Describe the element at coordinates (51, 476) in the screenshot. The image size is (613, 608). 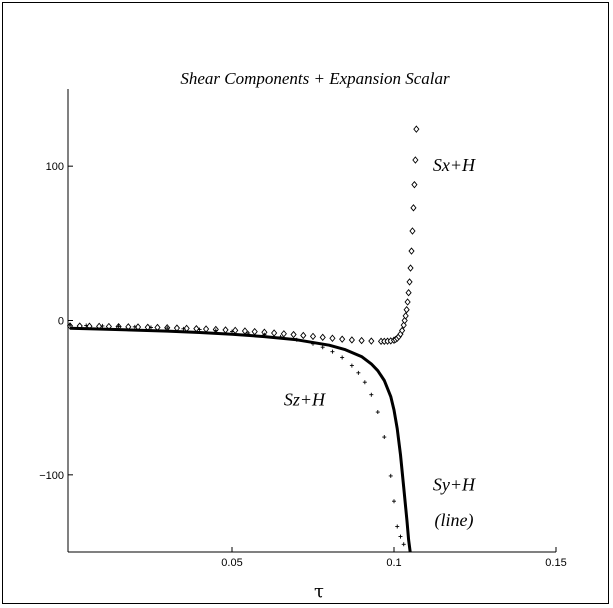
I see `y-tick-label-2: −100` at that location.